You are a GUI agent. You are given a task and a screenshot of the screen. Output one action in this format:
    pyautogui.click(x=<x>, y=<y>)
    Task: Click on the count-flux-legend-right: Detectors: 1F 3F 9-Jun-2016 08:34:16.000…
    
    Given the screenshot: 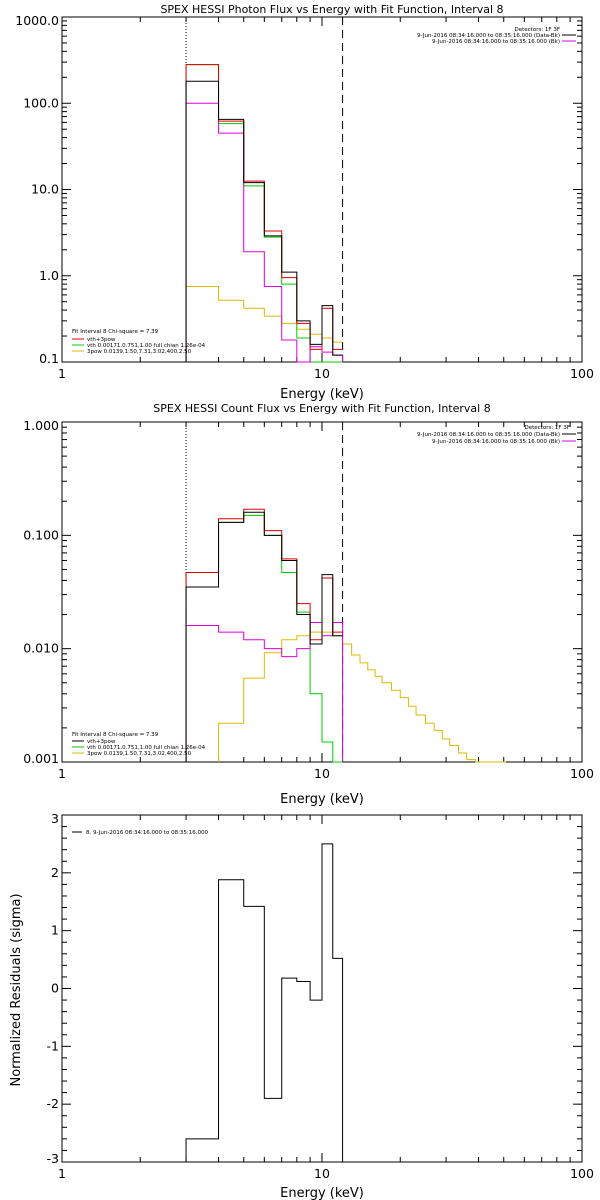 What is the action you would take?
    pyautogui.click(x=496, y=435)
    